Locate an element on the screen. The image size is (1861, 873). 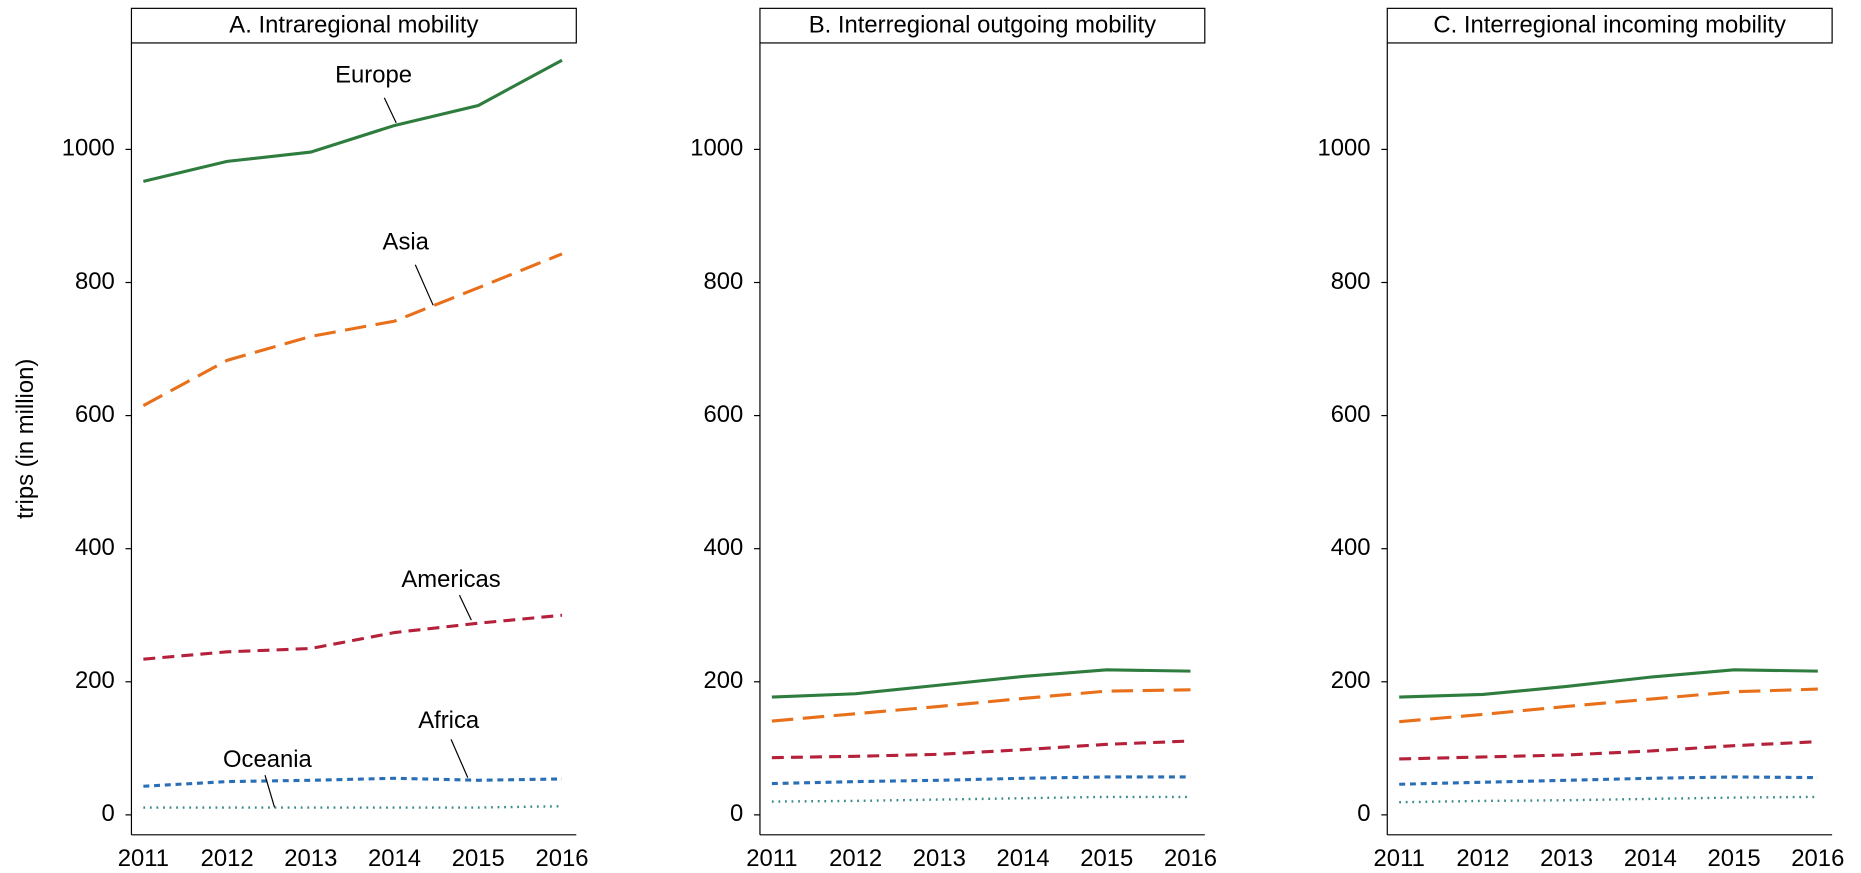
series-label: Asia is located at coordinates (406, 242).